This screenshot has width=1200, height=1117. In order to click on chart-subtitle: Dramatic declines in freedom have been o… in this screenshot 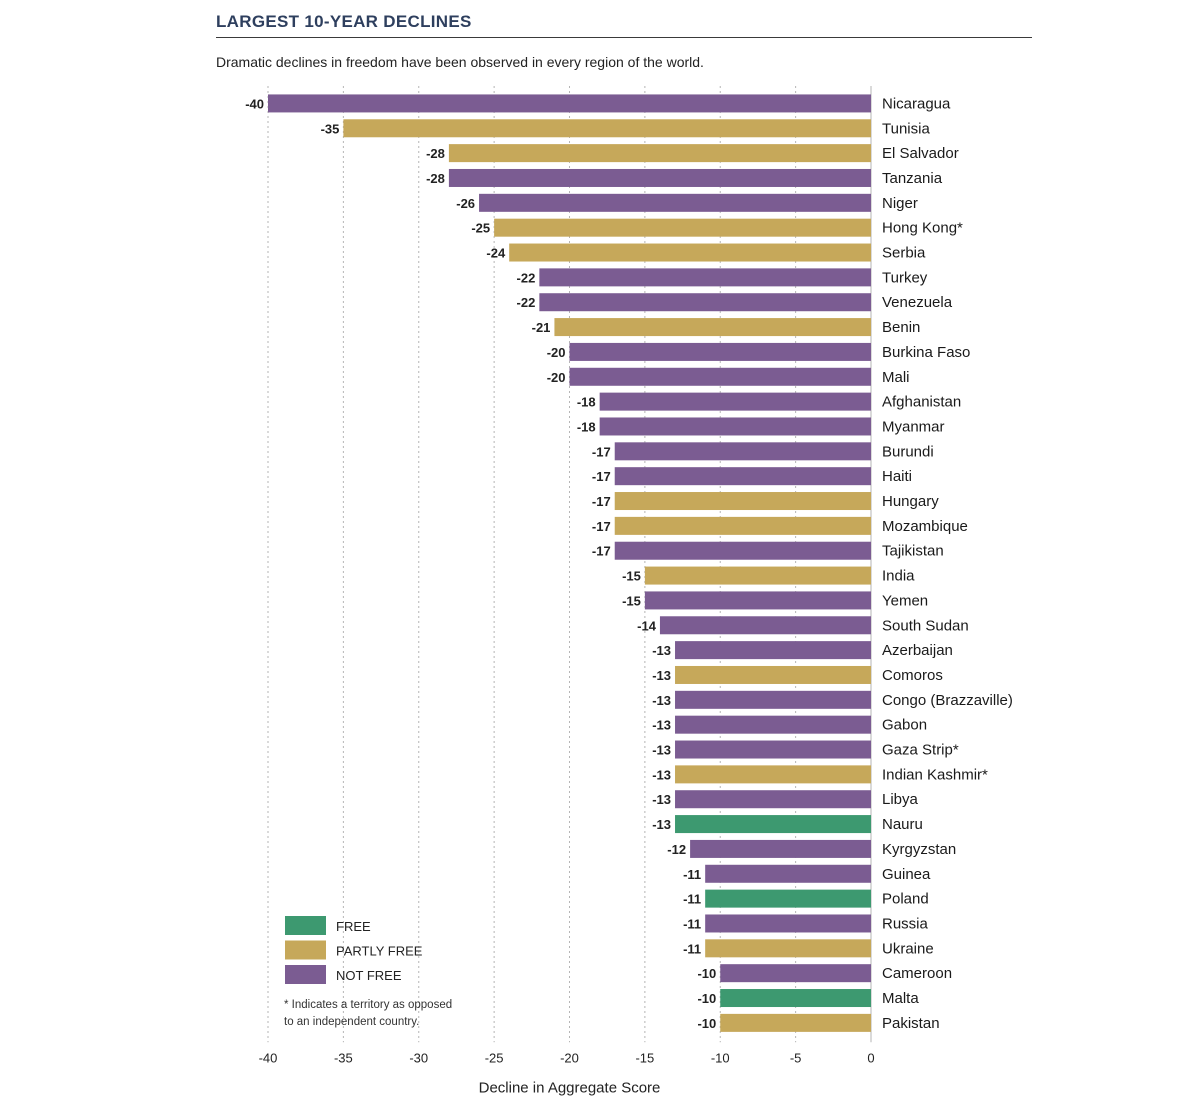, I will do `click(460, 62)`.